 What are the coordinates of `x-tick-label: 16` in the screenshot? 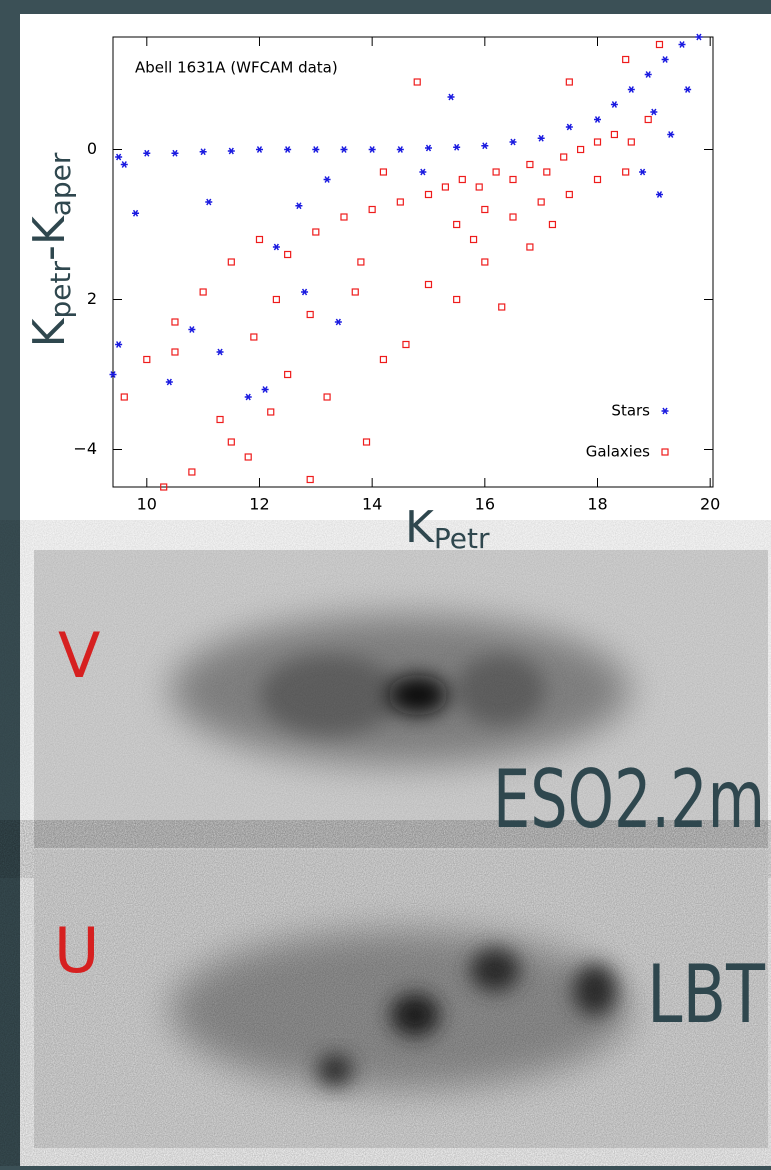 It's located at (485, 504).